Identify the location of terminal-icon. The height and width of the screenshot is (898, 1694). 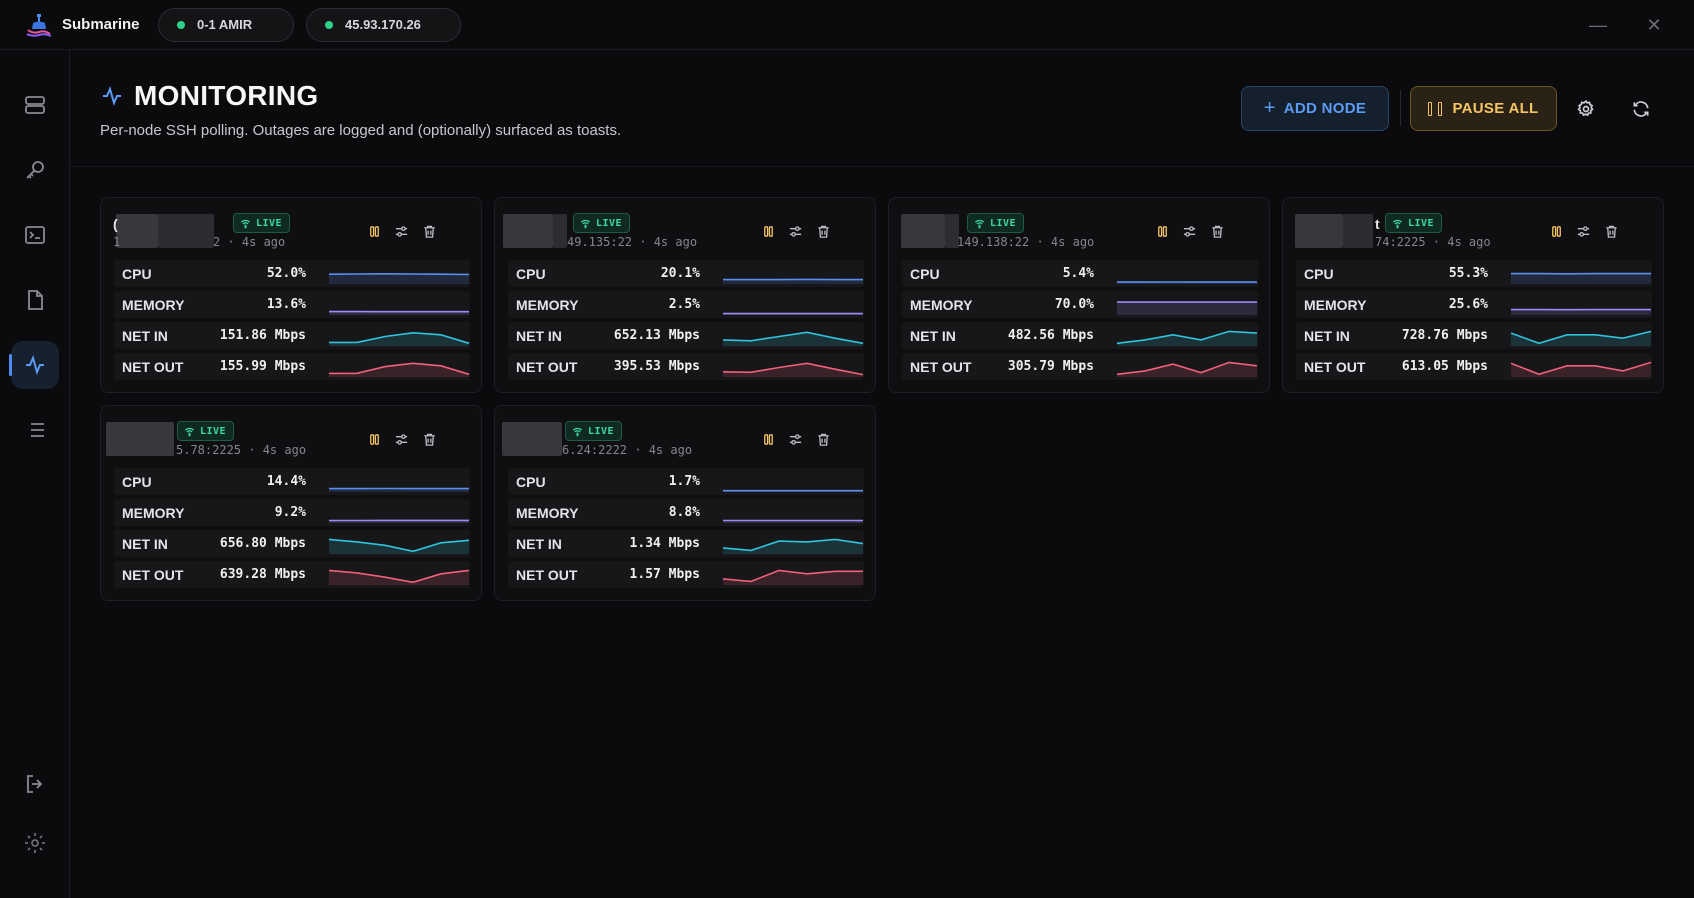
(35, 235).